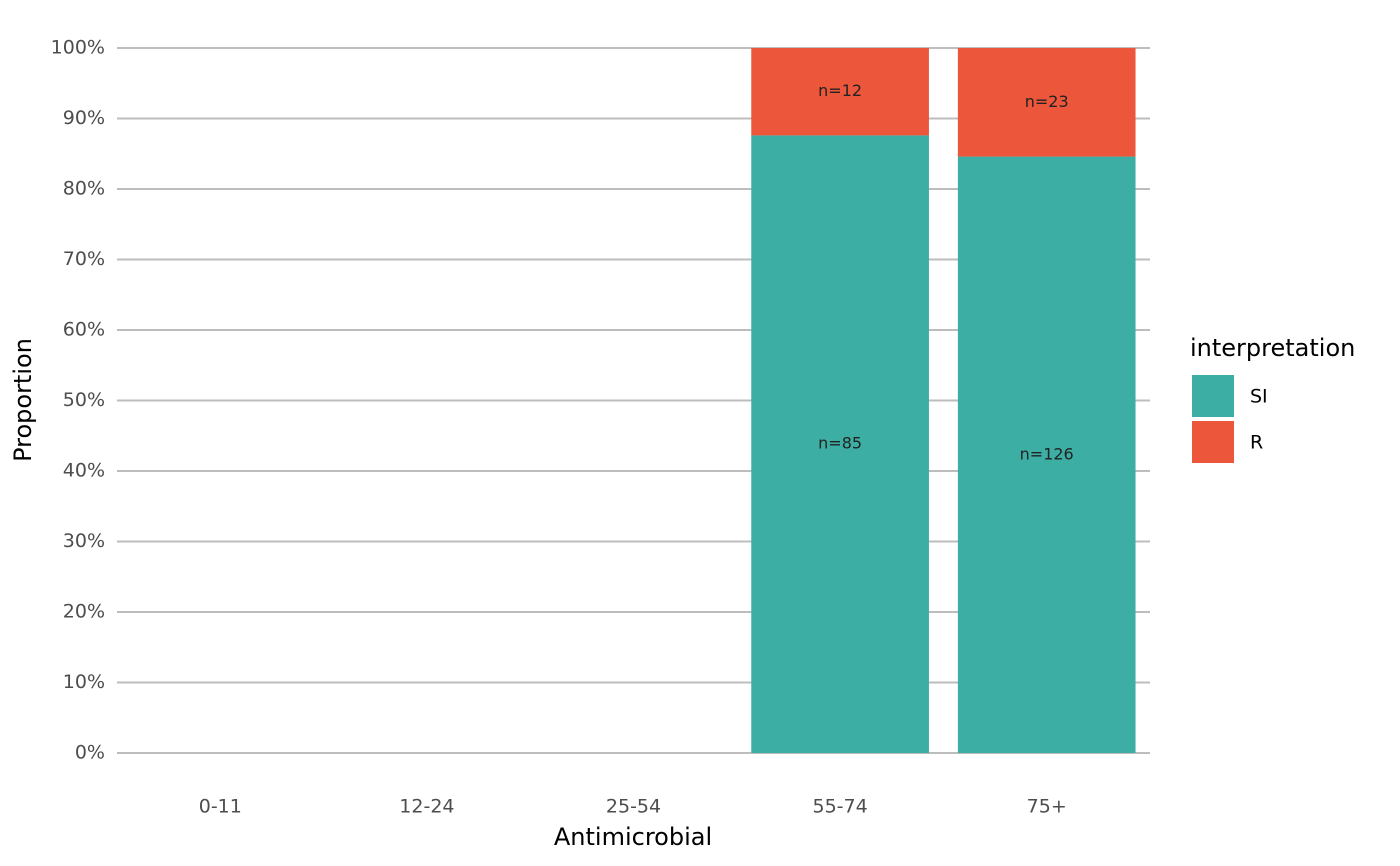  Describe the element at coordinates (220, 807) in the screenshot. I see `x-tick-label: 0-11` at that location.